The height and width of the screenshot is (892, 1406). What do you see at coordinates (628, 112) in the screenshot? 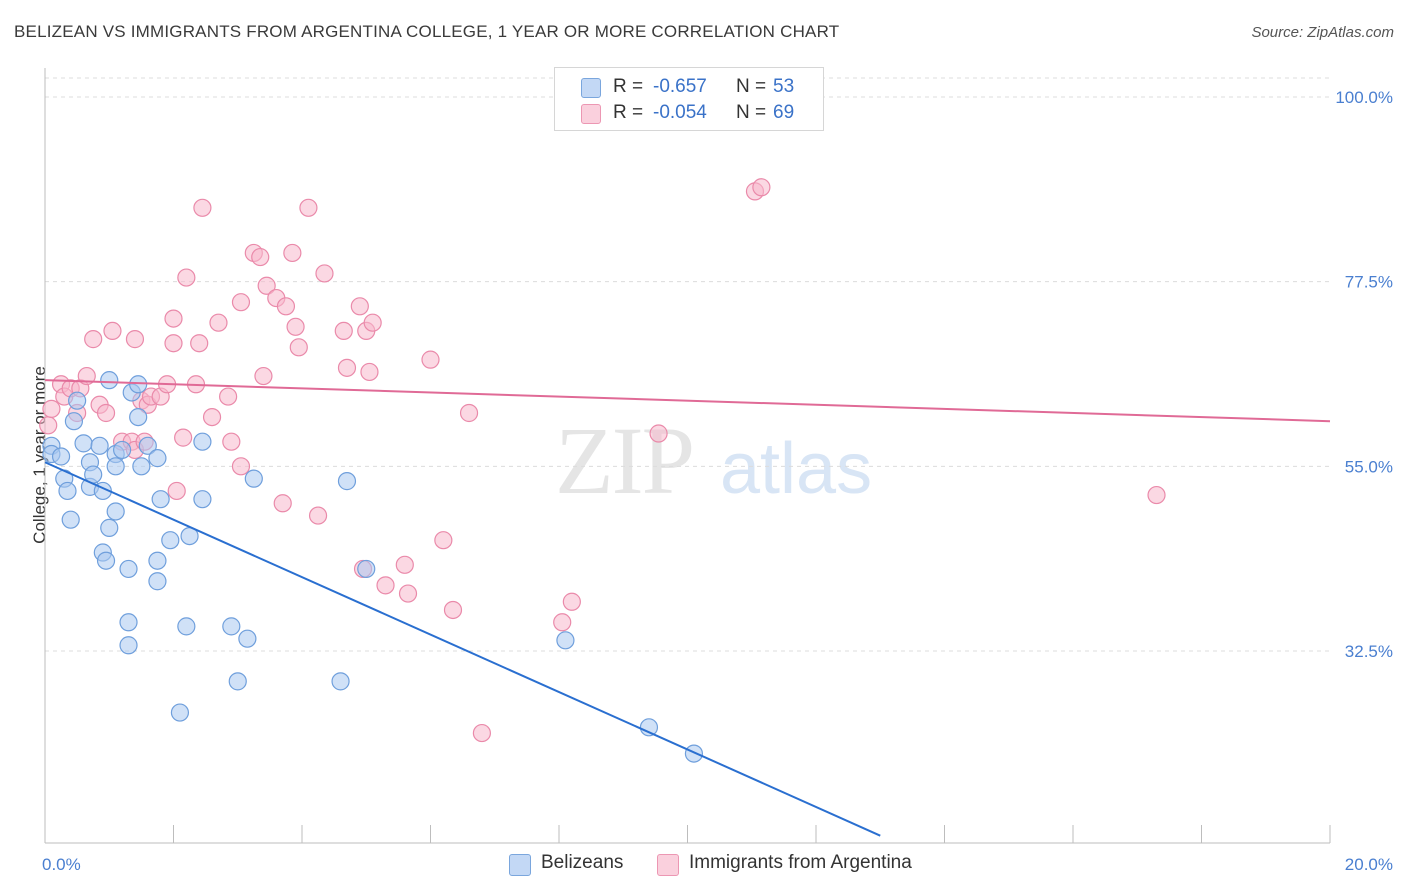
I see `legend-r-label: R =` at bounding box center [628, 112].